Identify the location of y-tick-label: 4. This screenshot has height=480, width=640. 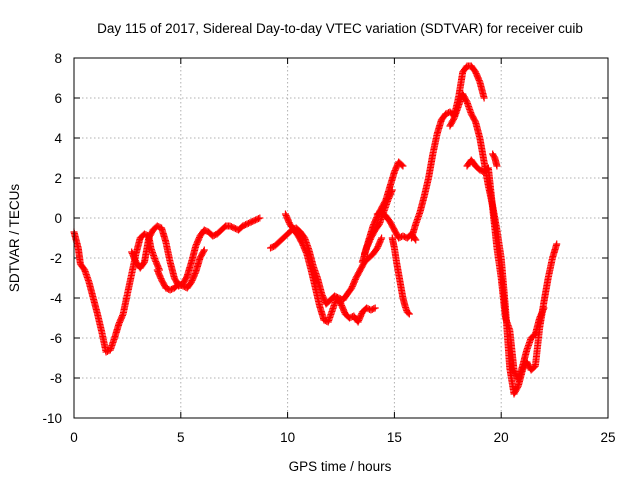
(58, 138).